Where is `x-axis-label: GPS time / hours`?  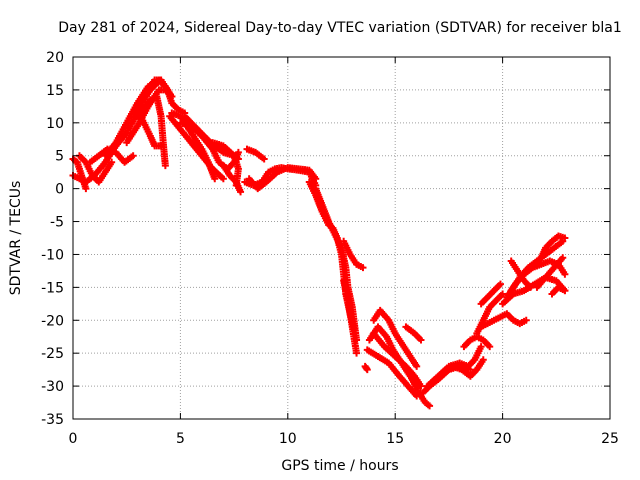
x-axis-label: GPS time / hours is located at coordinates (339, 466).